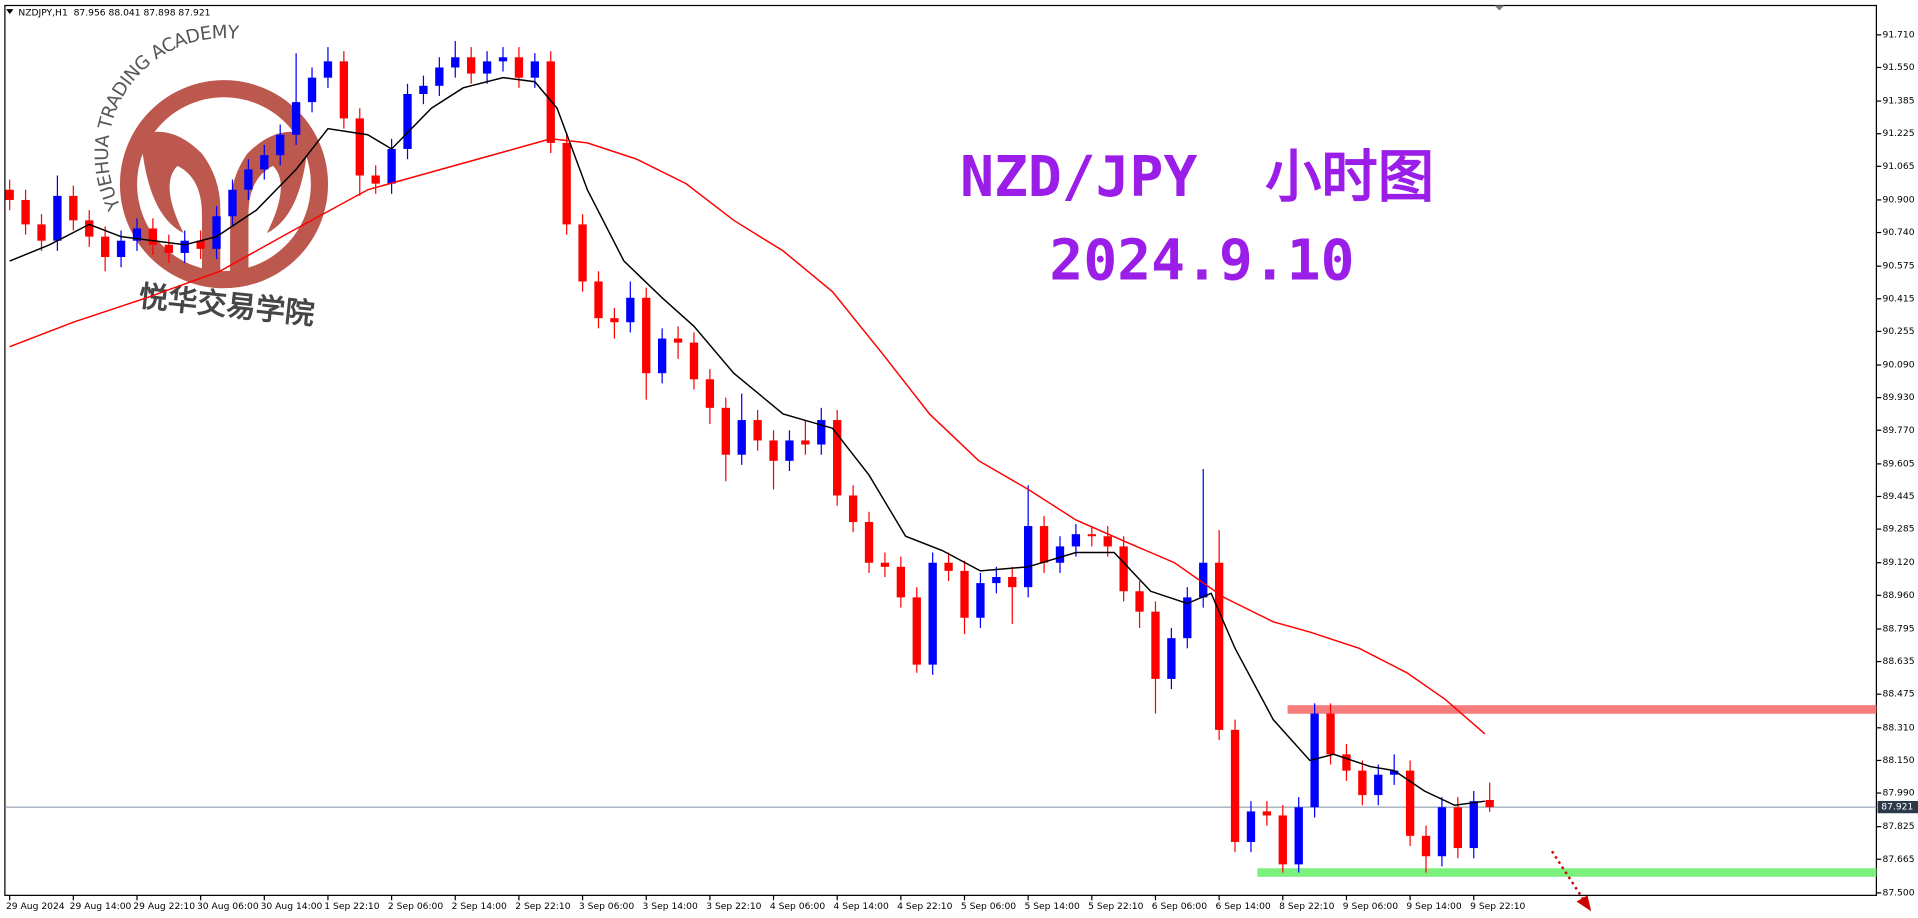 Image resolution: width=1918 pixels, height=918 pixels. Describe the element at coordinates (1582, 709) in the screenshot. I see `level-band` at that location.